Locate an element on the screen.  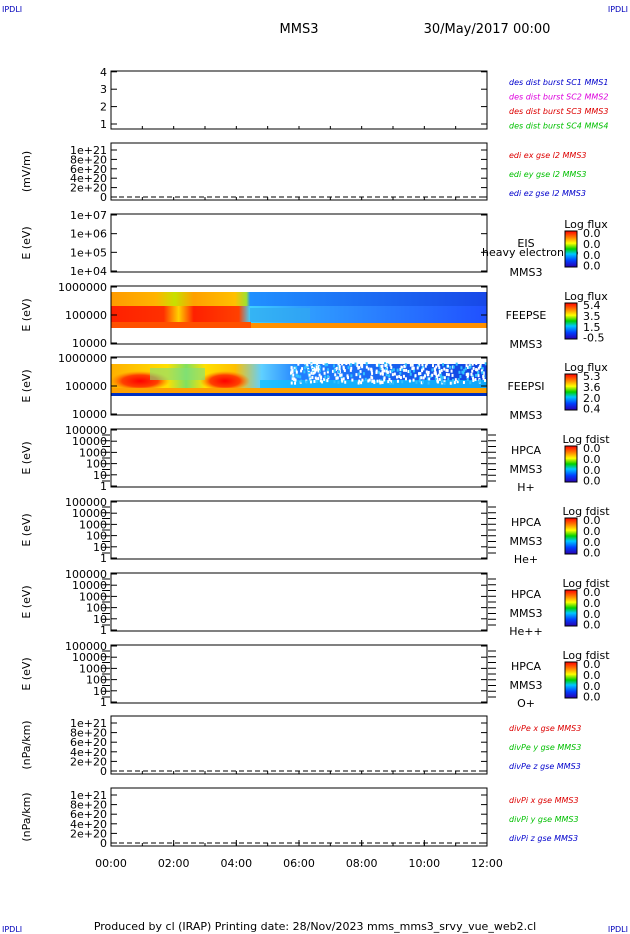
y-tick-label: 1000000 is located at coordinates (82, 287).